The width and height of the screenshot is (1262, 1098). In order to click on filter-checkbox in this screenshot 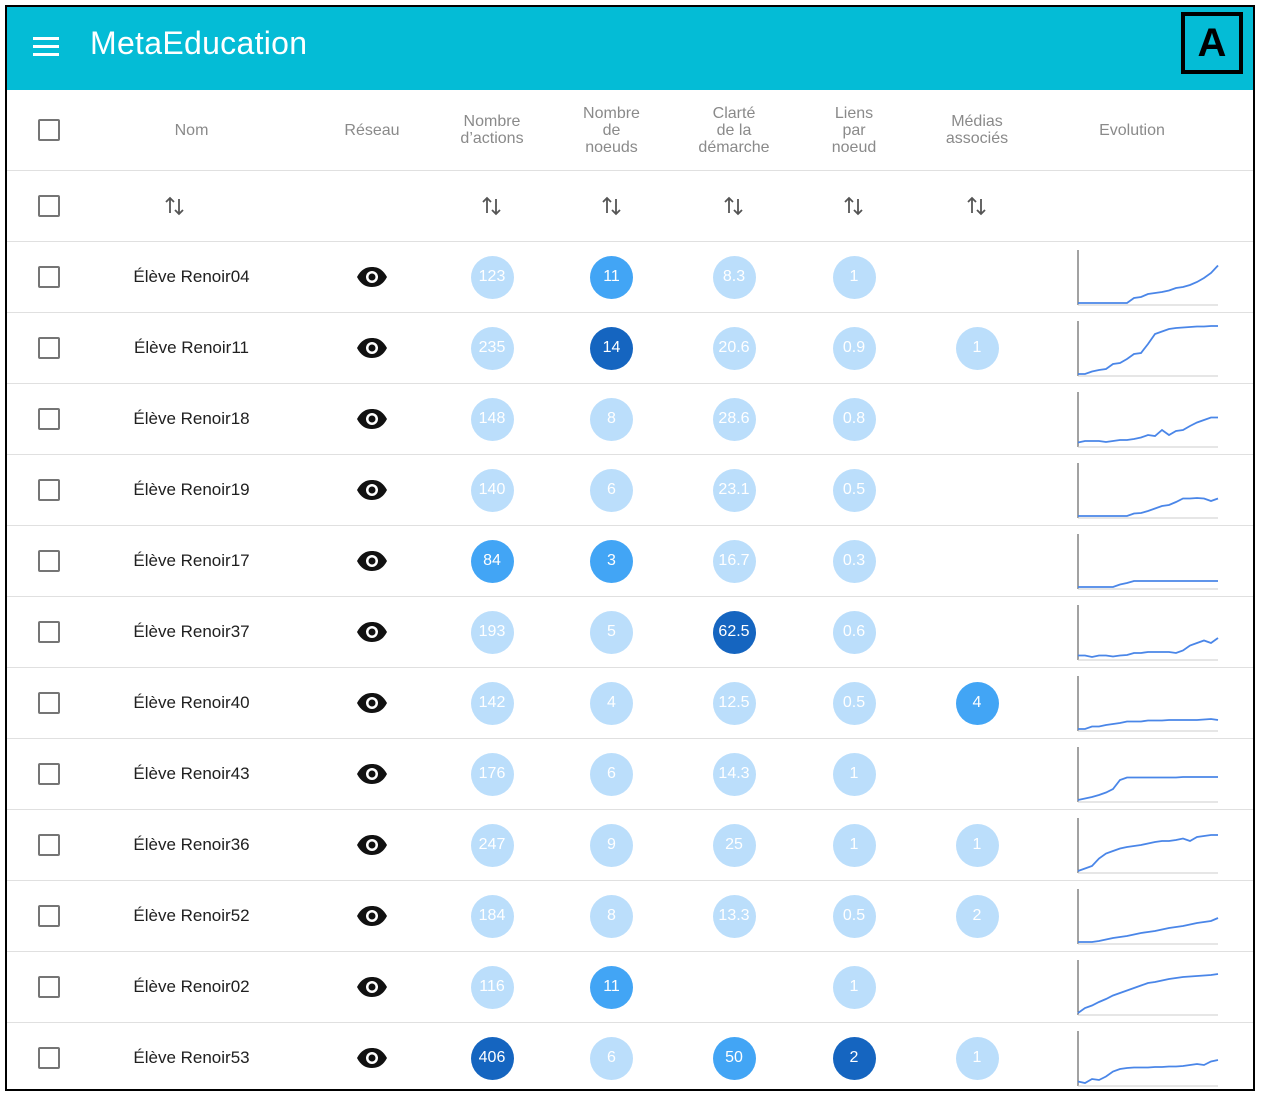, I will do `click(49, 206)`.